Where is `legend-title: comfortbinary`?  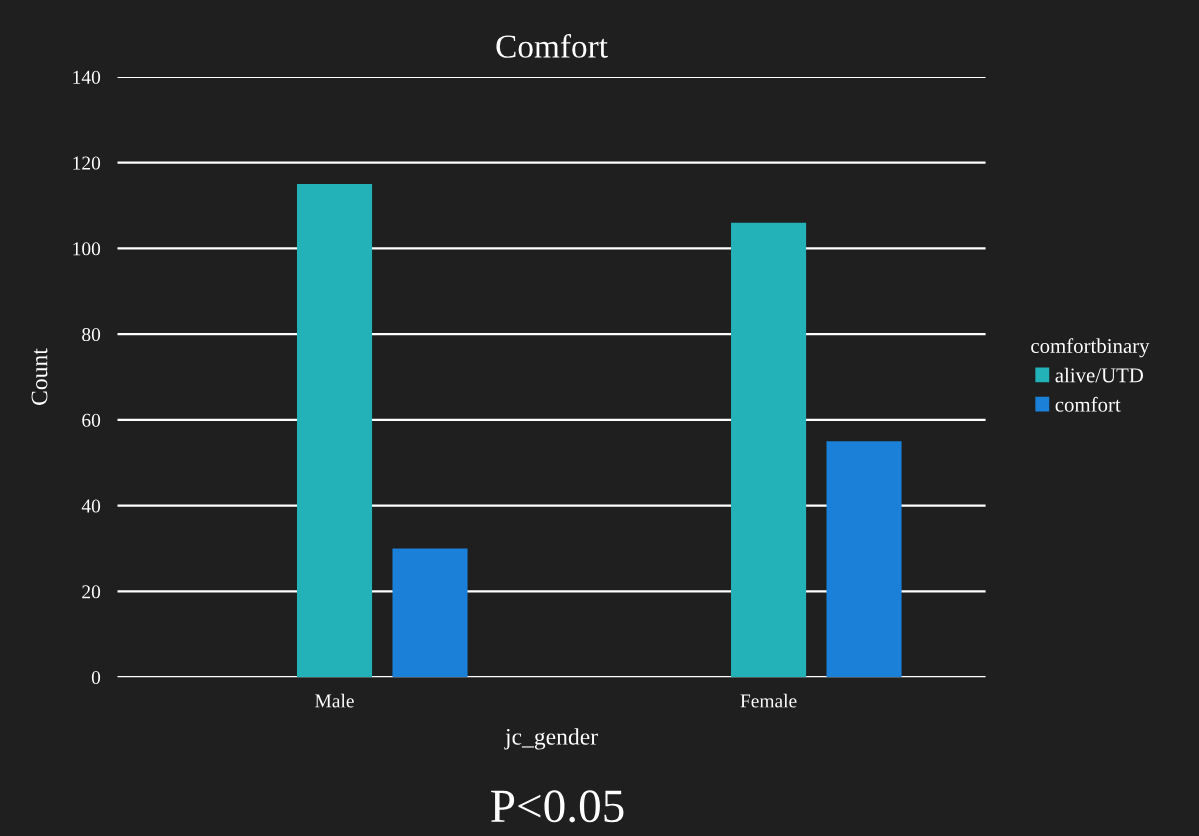
legend-title: comfortbinary is located at coordinates (1090, 348).